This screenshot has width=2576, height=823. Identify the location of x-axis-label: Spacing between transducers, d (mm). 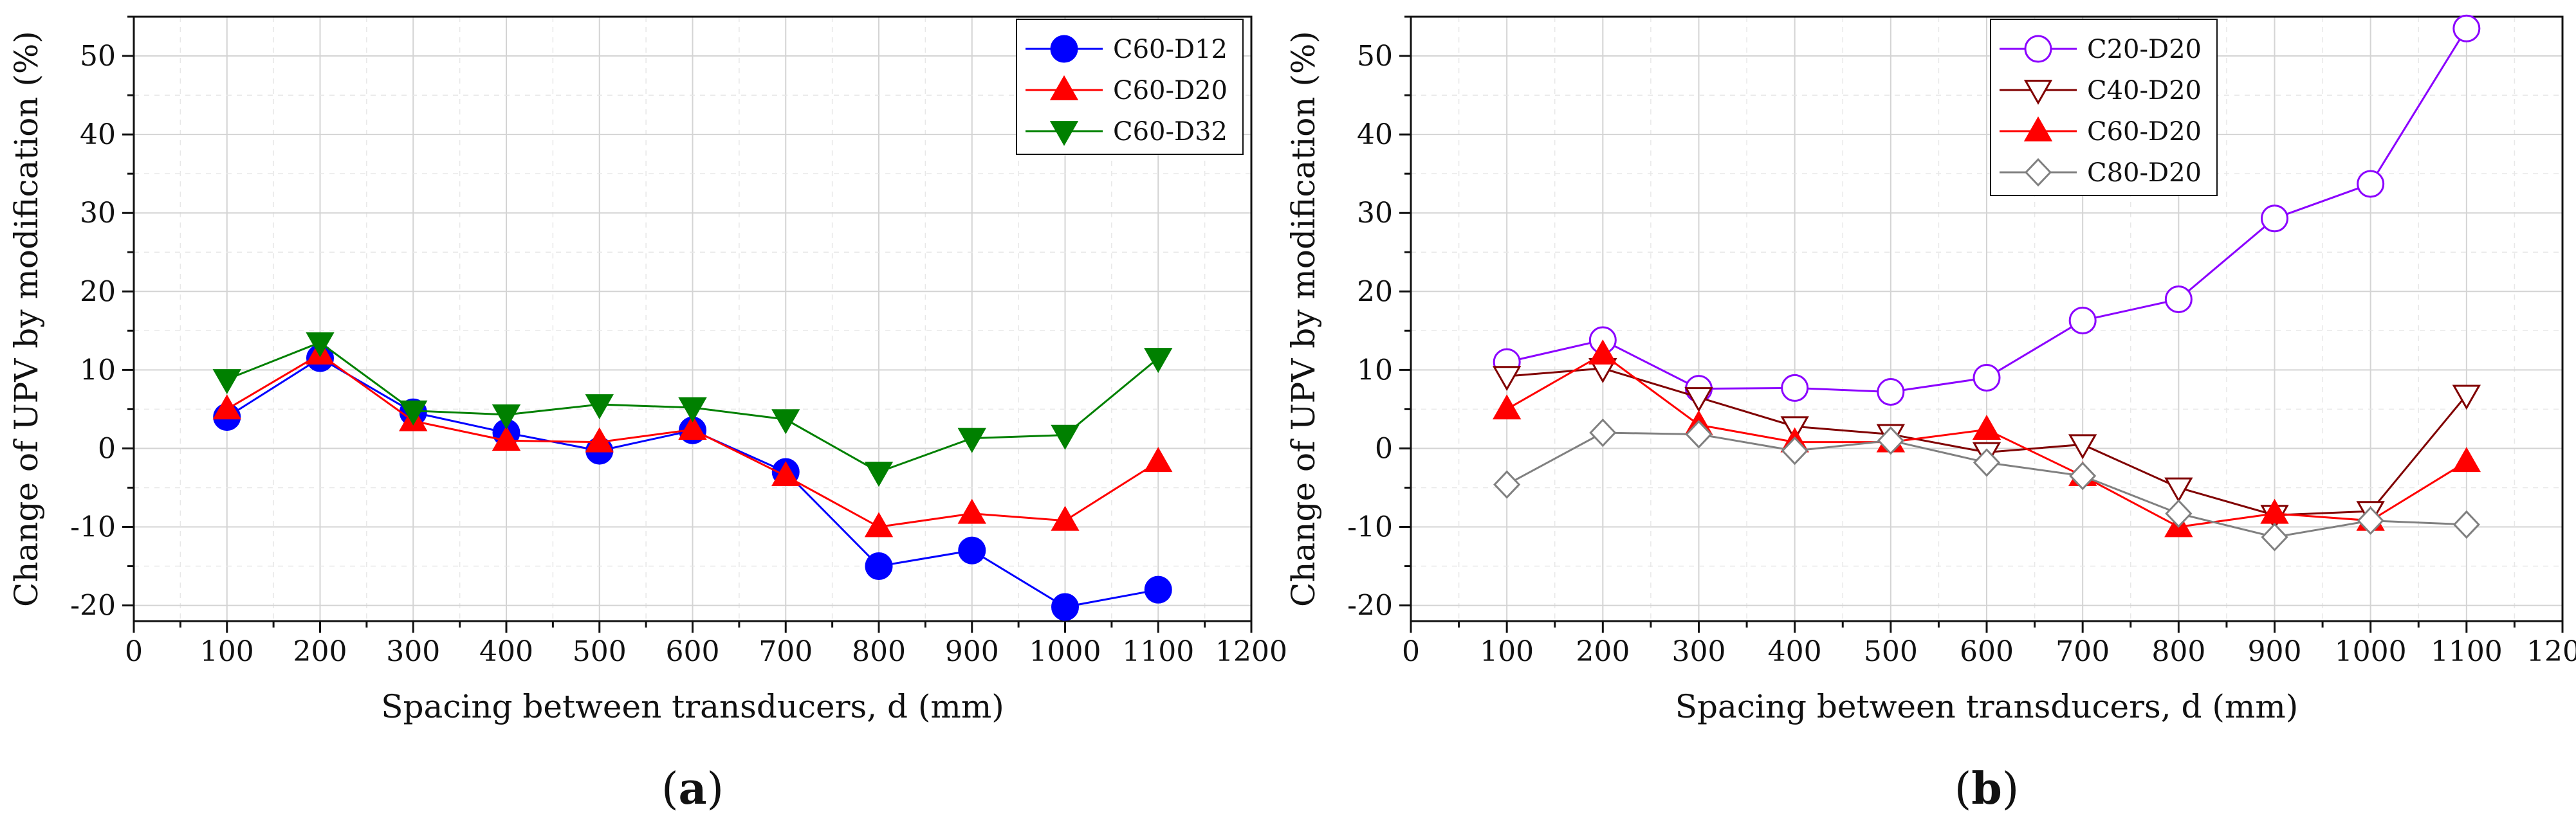
(692, 706).